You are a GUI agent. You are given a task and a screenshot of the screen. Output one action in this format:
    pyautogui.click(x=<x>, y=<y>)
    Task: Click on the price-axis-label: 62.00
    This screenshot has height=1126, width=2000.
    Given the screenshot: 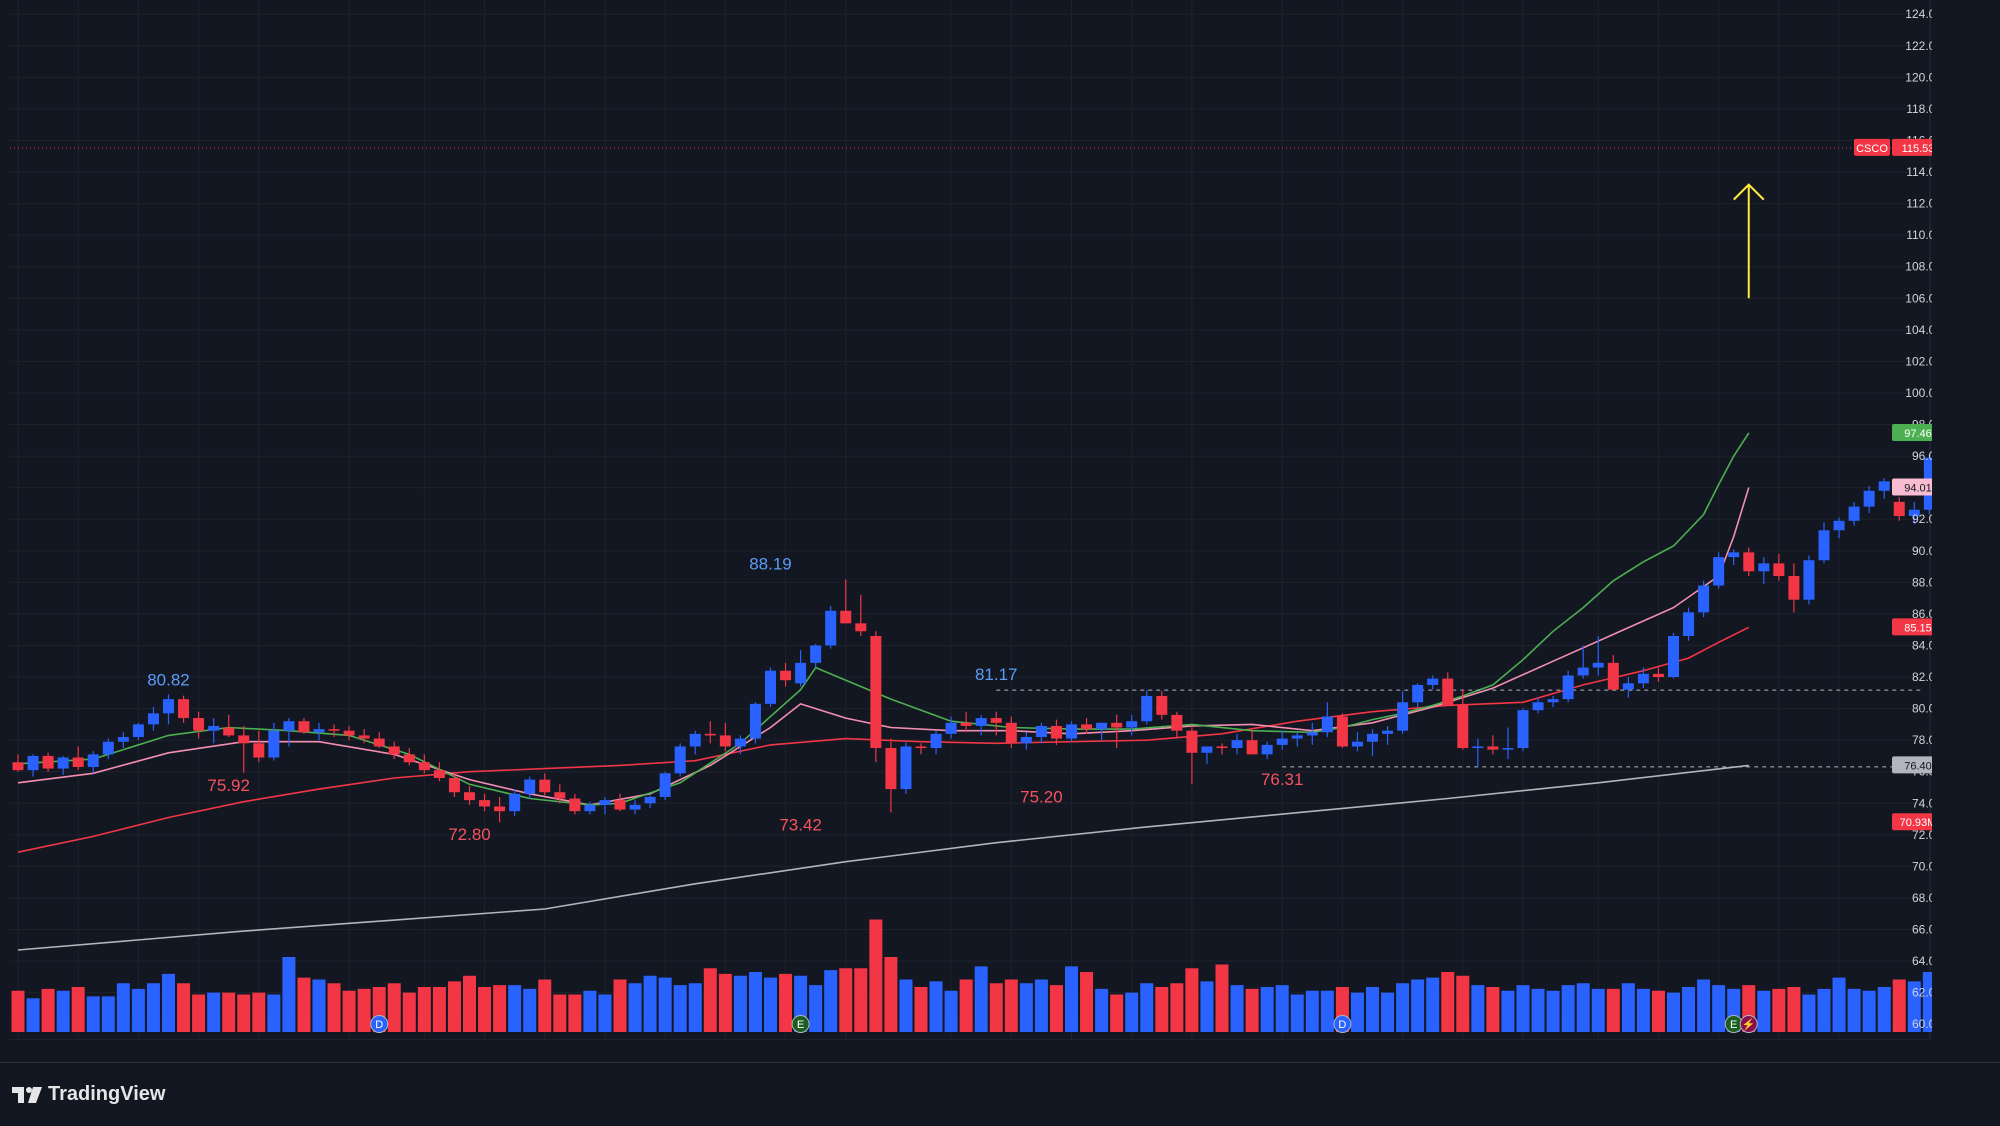 What is the action you would take?
    pyautogui.click(x=1922, y=993)
    